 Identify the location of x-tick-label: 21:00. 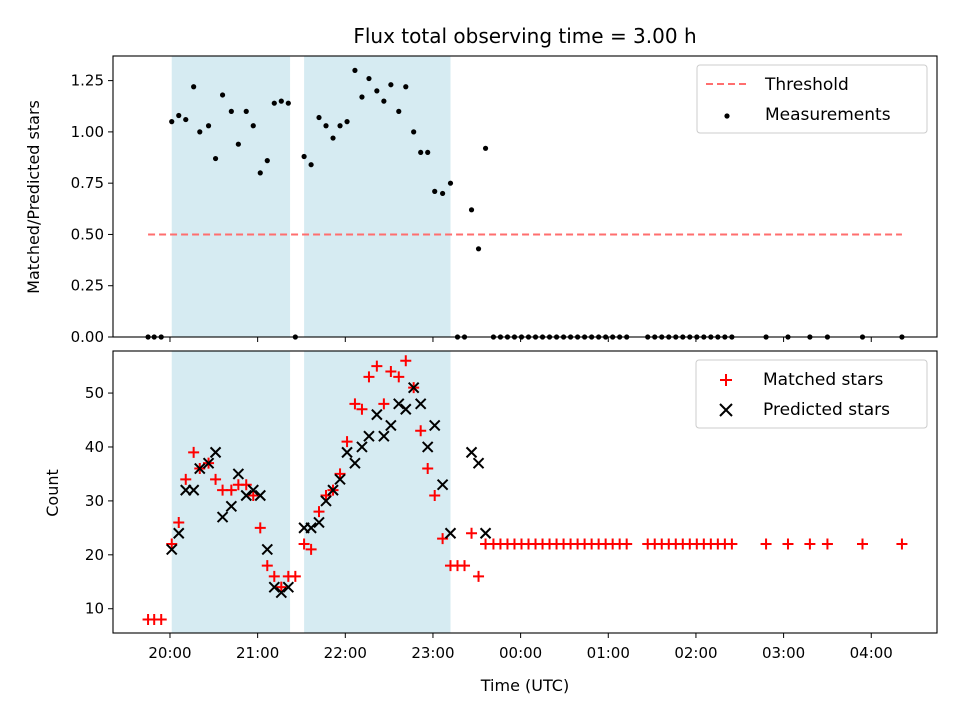
(257, 653).